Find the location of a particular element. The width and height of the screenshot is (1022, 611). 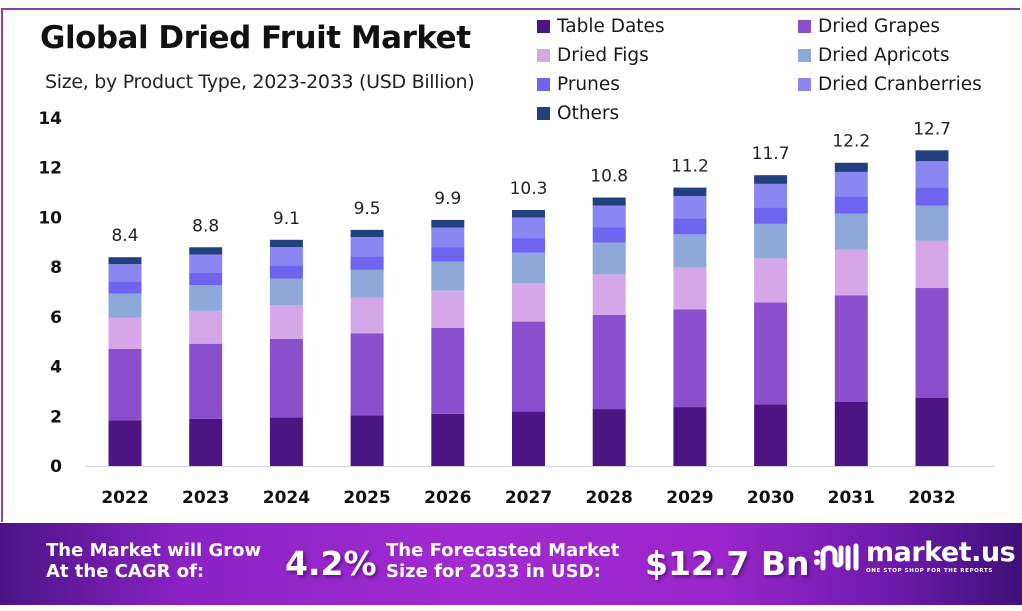

bar-stack-2028 is located at coordinates (609, 331).